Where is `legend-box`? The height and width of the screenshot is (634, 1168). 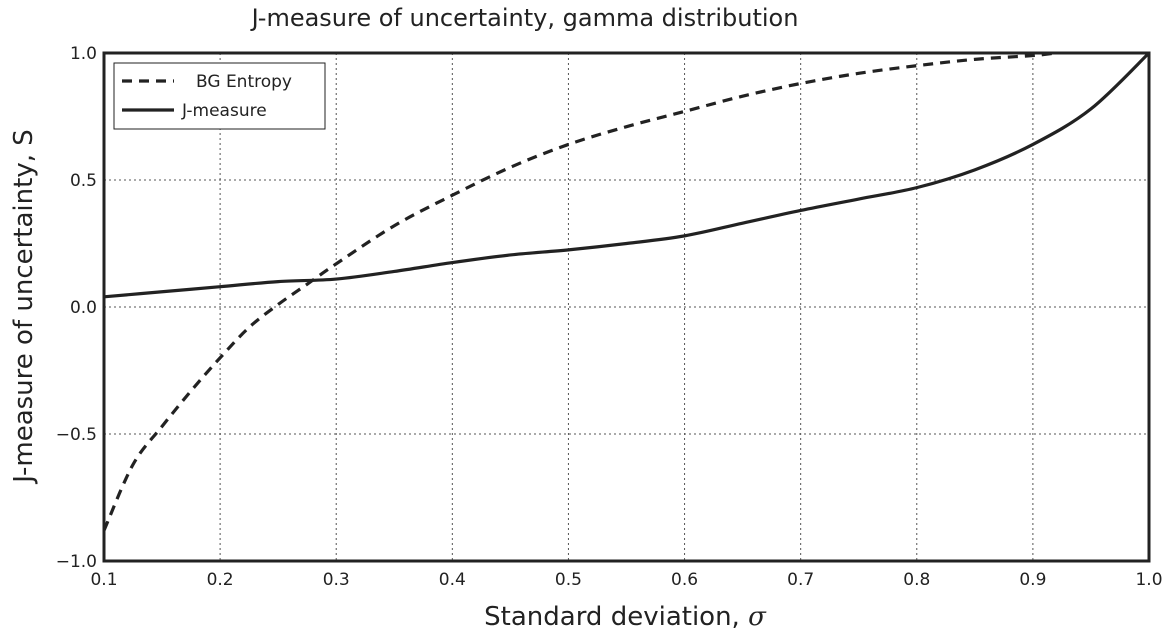 legend-box is located at coordinates (219, 96).